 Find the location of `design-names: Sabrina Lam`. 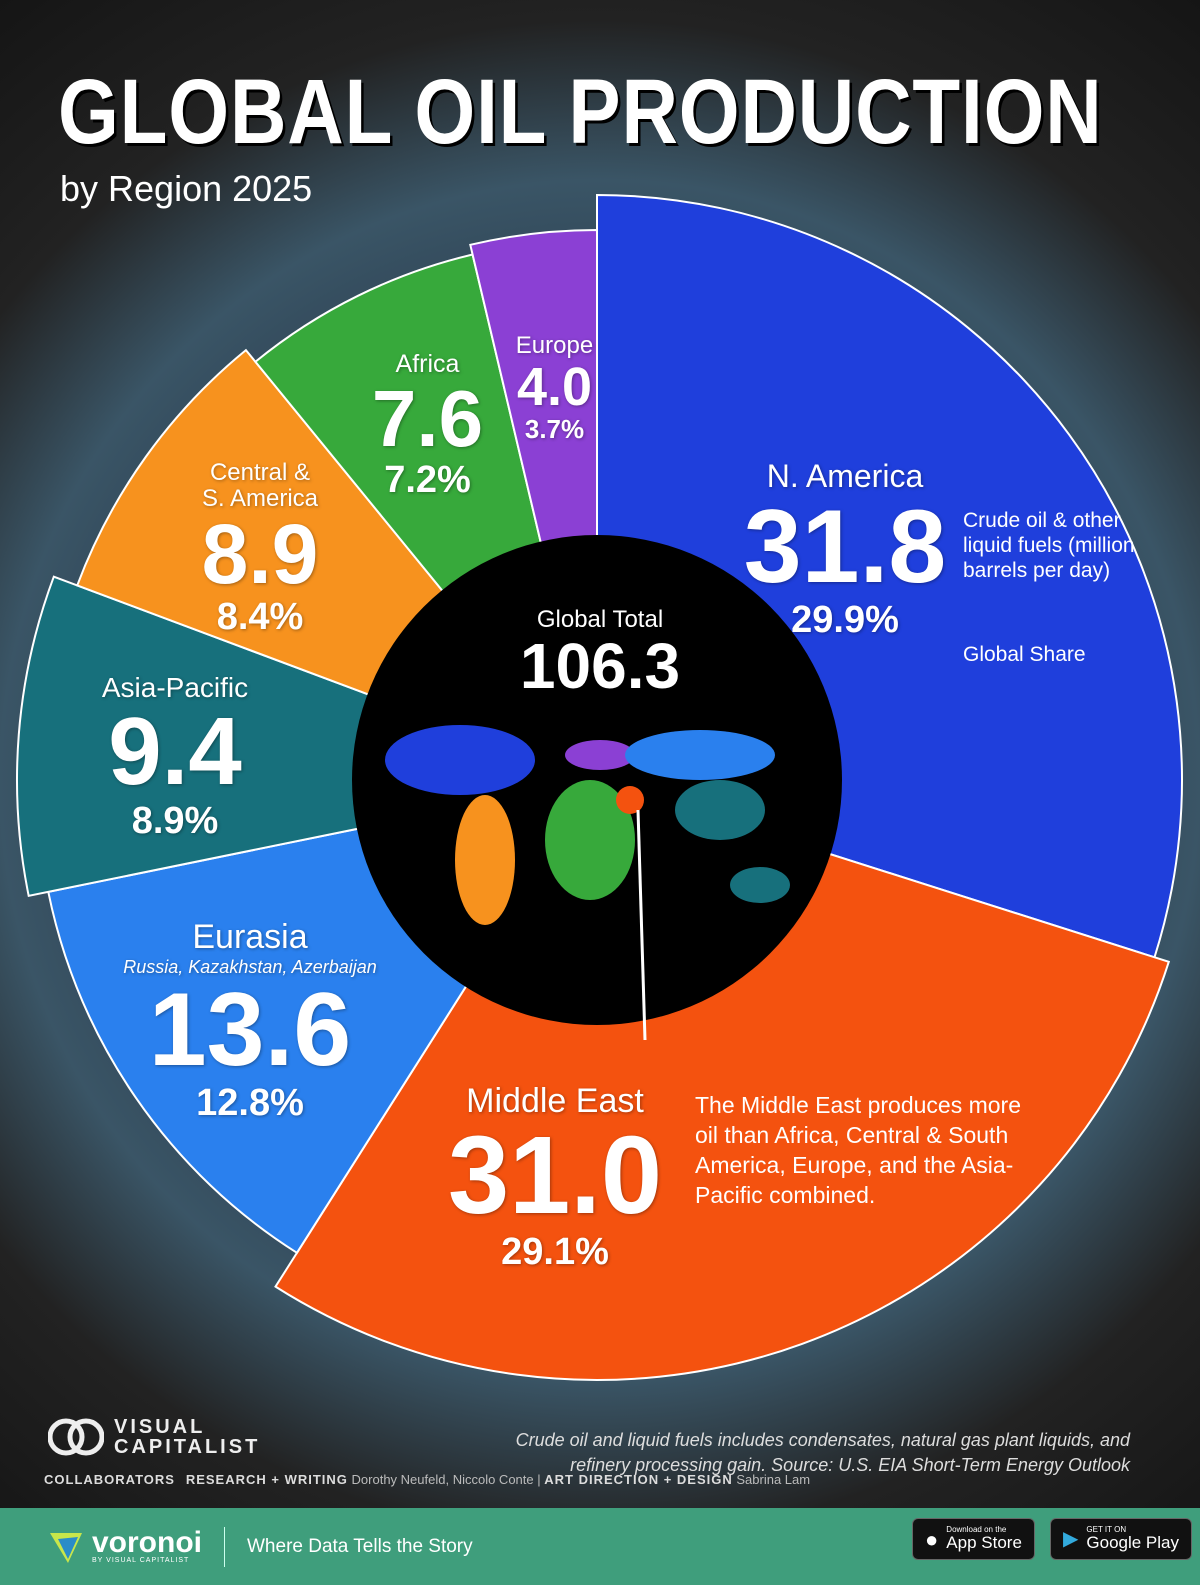

design-names: Sabrina Lam is located at coordinates (773, 1479).